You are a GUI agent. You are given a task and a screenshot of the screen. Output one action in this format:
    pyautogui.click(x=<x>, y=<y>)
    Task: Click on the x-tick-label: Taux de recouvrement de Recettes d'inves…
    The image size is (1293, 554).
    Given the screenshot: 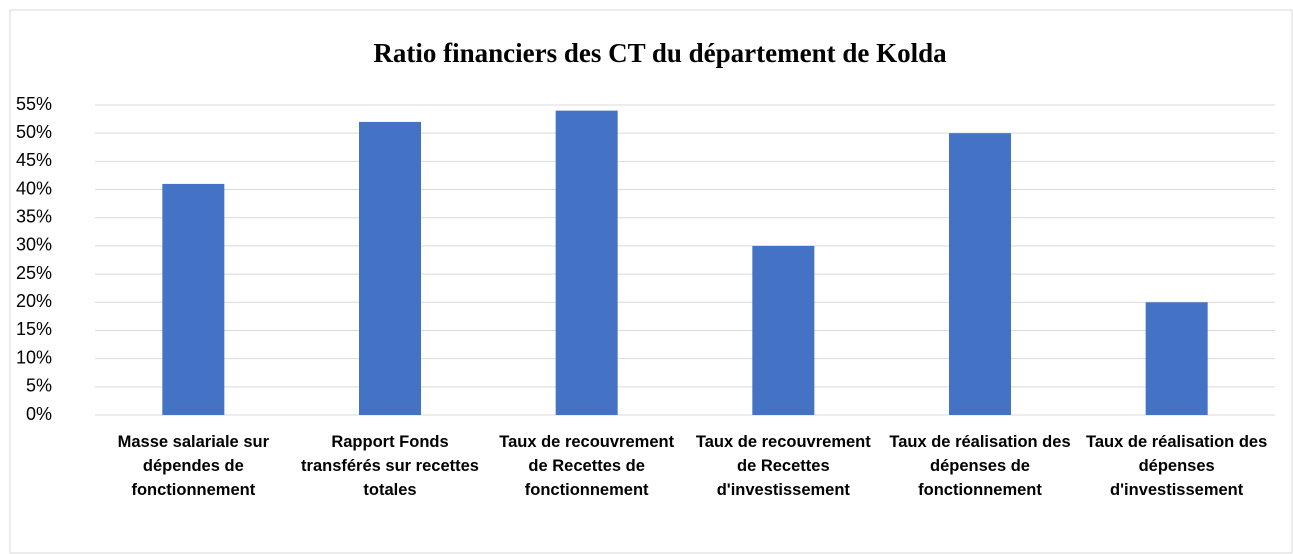 What is the action you would take?
    pyautogui.click(x=783, y=466)
    